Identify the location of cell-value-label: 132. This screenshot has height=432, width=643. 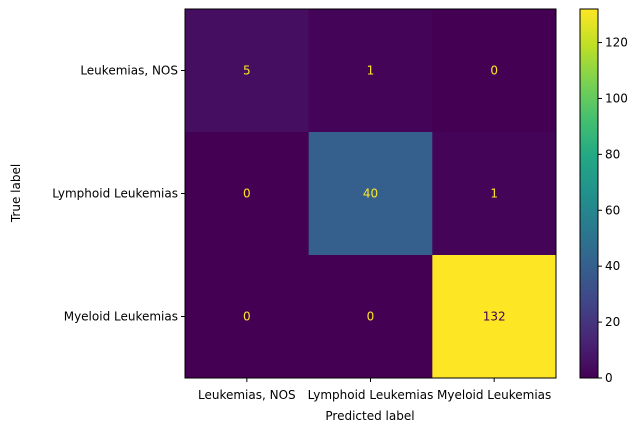
(494, 317).